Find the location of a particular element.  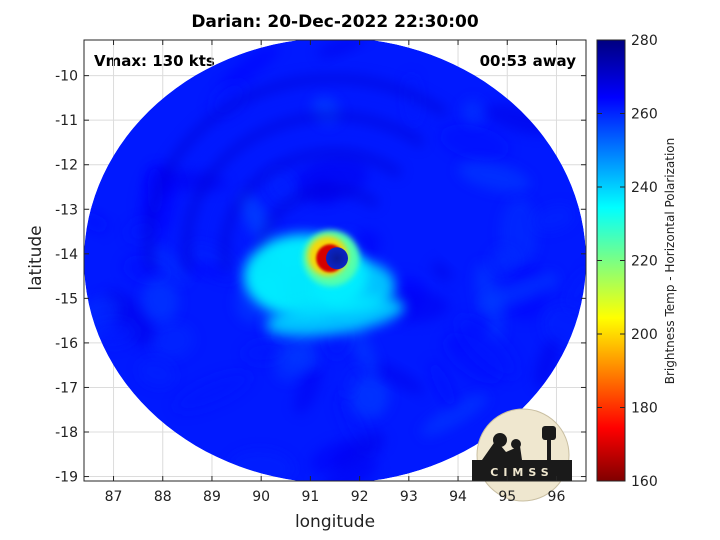

cimss-logo: CIMSS is located at coordinates (522, 455).